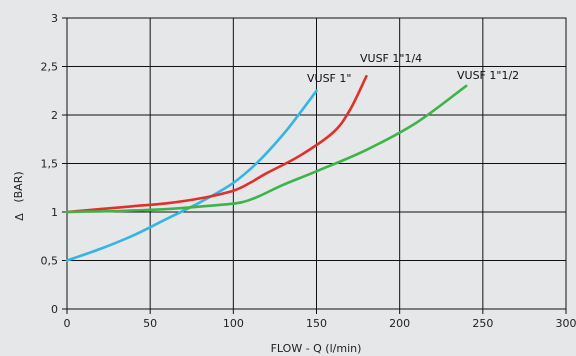  Describe the element at coordinates (18, 186) in the screenshot. I see `y-axis-title-unit: (BAR)` at that location.